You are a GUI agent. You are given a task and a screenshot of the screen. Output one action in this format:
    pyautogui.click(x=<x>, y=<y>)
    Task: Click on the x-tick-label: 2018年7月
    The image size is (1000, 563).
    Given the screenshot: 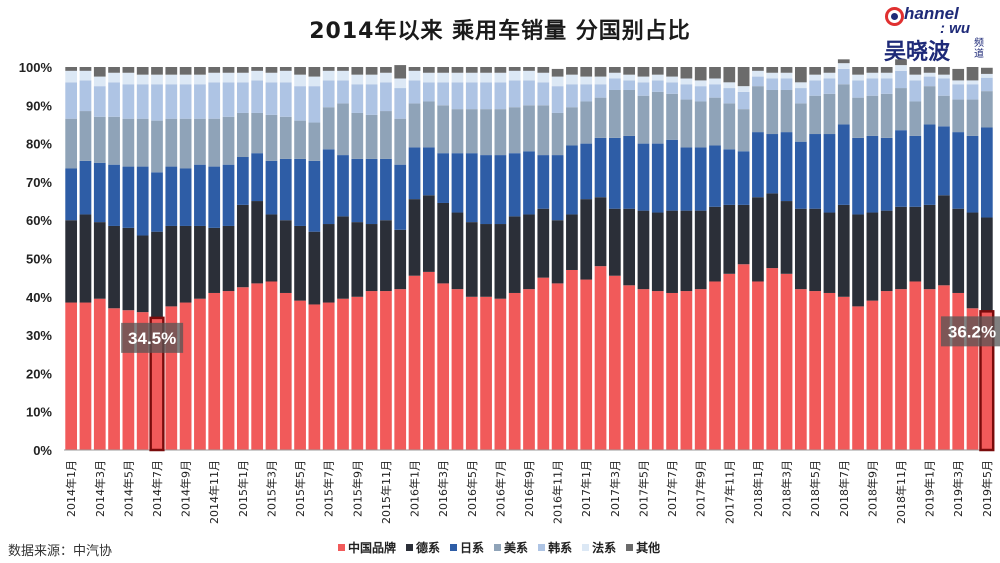 What is the action you would take?
    pyautogui.click(x=844, y=488)
    